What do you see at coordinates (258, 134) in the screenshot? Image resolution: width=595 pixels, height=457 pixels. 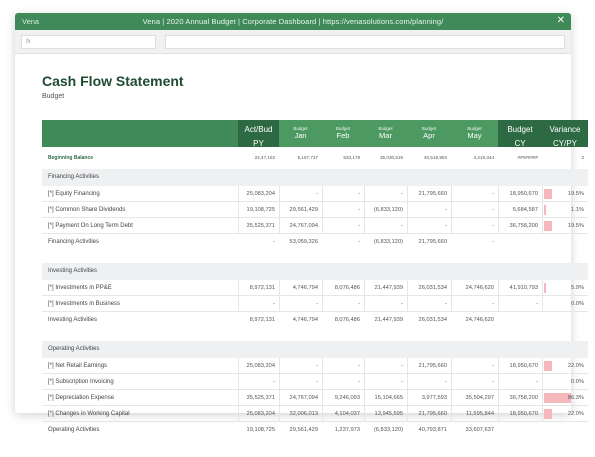 I see `column-header-0: Act/Bud PY` at bounding box center [258, 134].